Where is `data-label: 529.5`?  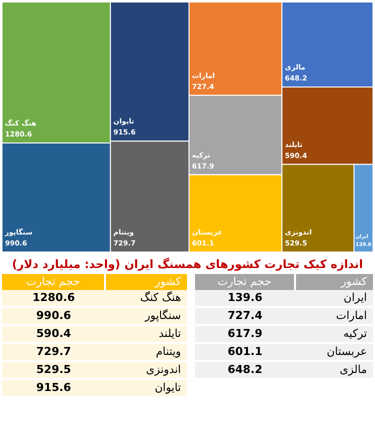
data-label: 529.5 is located at coordinates (53, 370).